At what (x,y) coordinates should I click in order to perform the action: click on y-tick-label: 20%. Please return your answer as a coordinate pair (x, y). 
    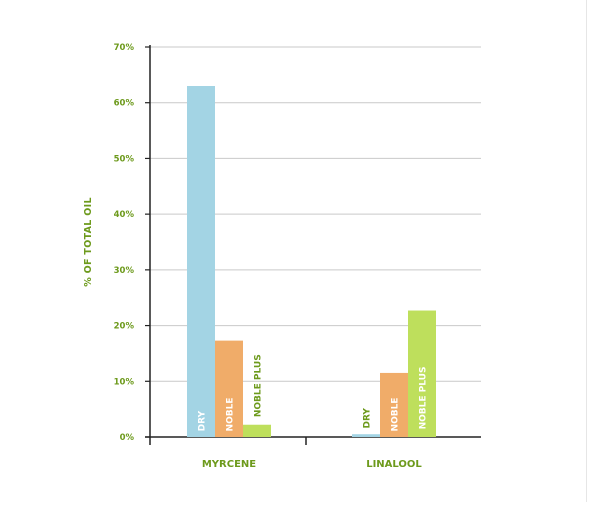
    Looking at the image, I should click on (124, 327).